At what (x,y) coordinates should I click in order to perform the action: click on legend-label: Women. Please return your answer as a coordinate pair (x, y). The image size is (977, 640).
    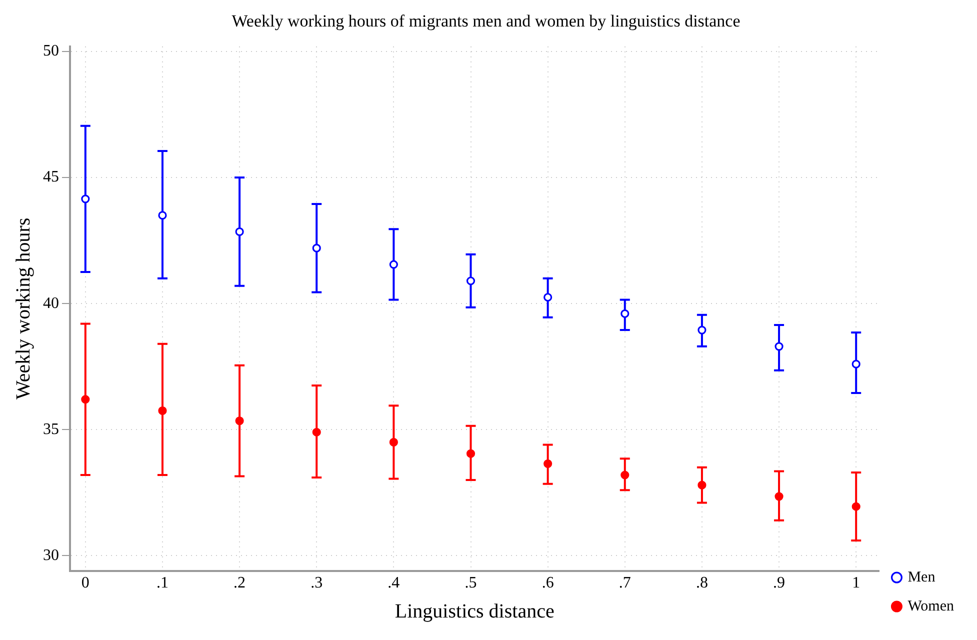
    Looking at the image, I should click on (931, 606).